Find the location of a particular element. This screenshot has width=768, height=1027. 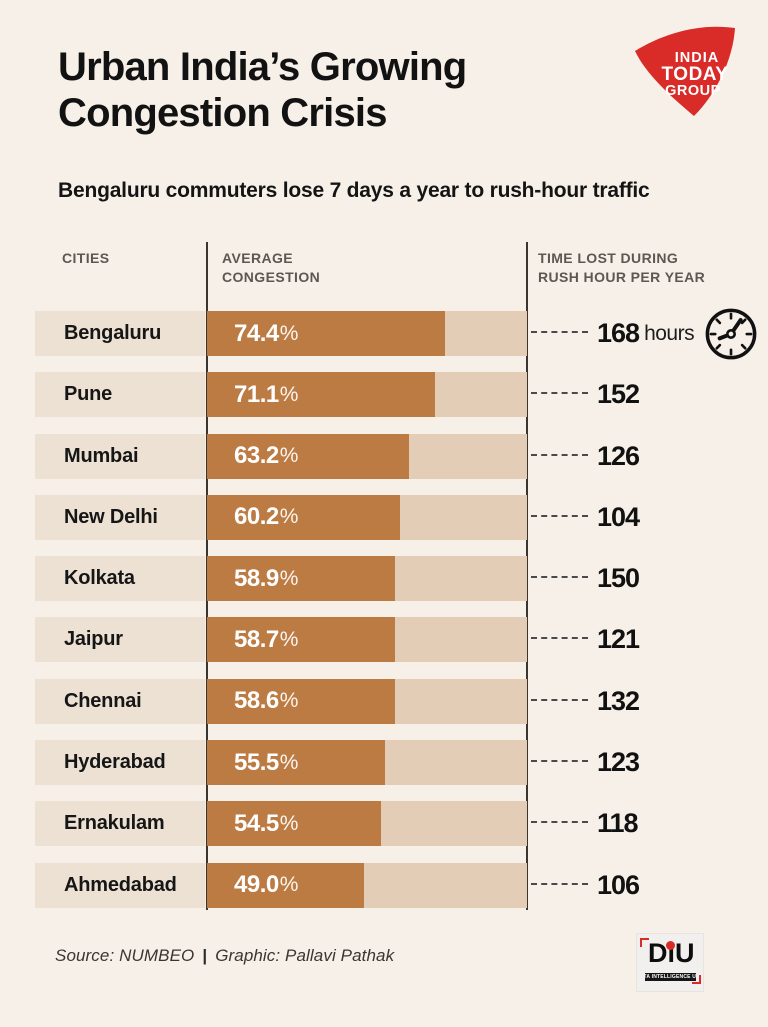

congestion-bar-track: 60.2% is located at coordinates (367, 517).